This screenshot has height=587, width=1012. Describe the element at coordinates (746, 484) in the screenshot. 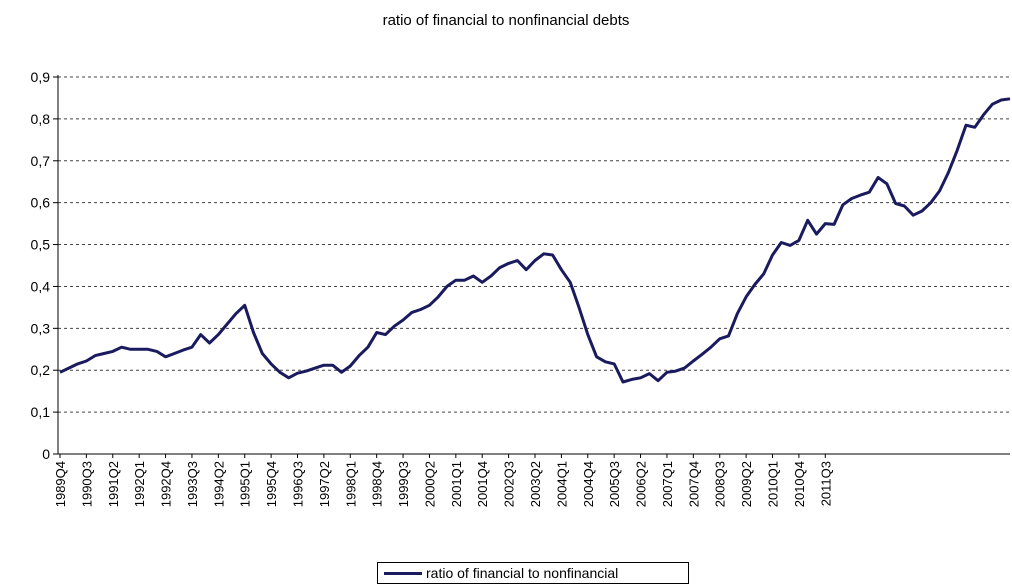

I see `x-tick-label: 2009Q2` at that location.